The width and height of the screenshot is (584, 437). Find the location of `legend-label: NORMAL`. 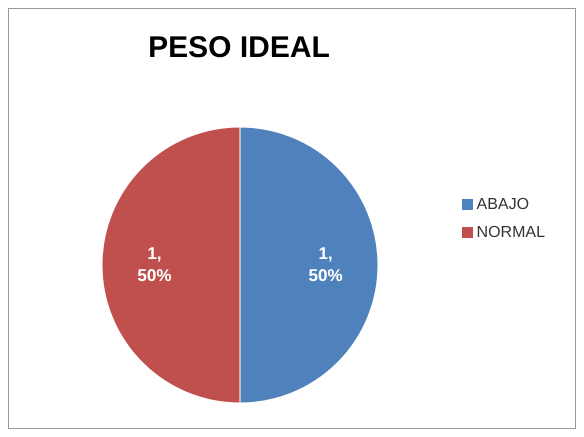

legend-label: NORMAL is located at coordinates (510, 232).